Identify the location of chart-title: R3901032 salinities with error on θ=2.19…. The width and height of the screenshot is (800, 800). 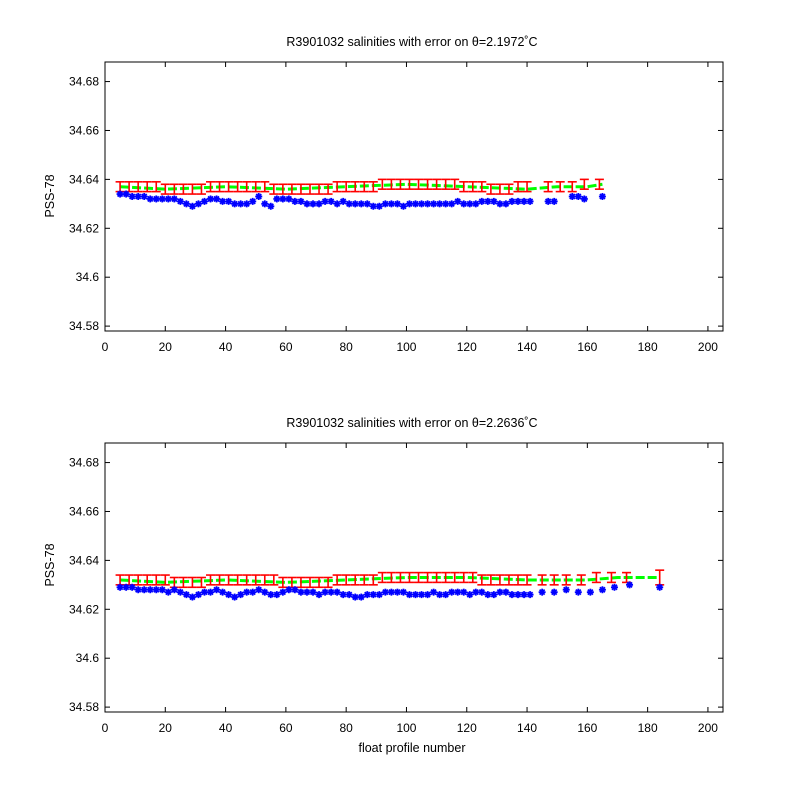
(411, 42).